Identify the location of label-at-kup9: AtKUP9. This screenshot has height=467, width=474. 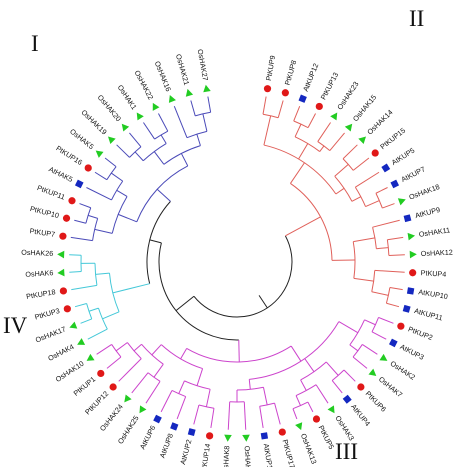
(427, 212).